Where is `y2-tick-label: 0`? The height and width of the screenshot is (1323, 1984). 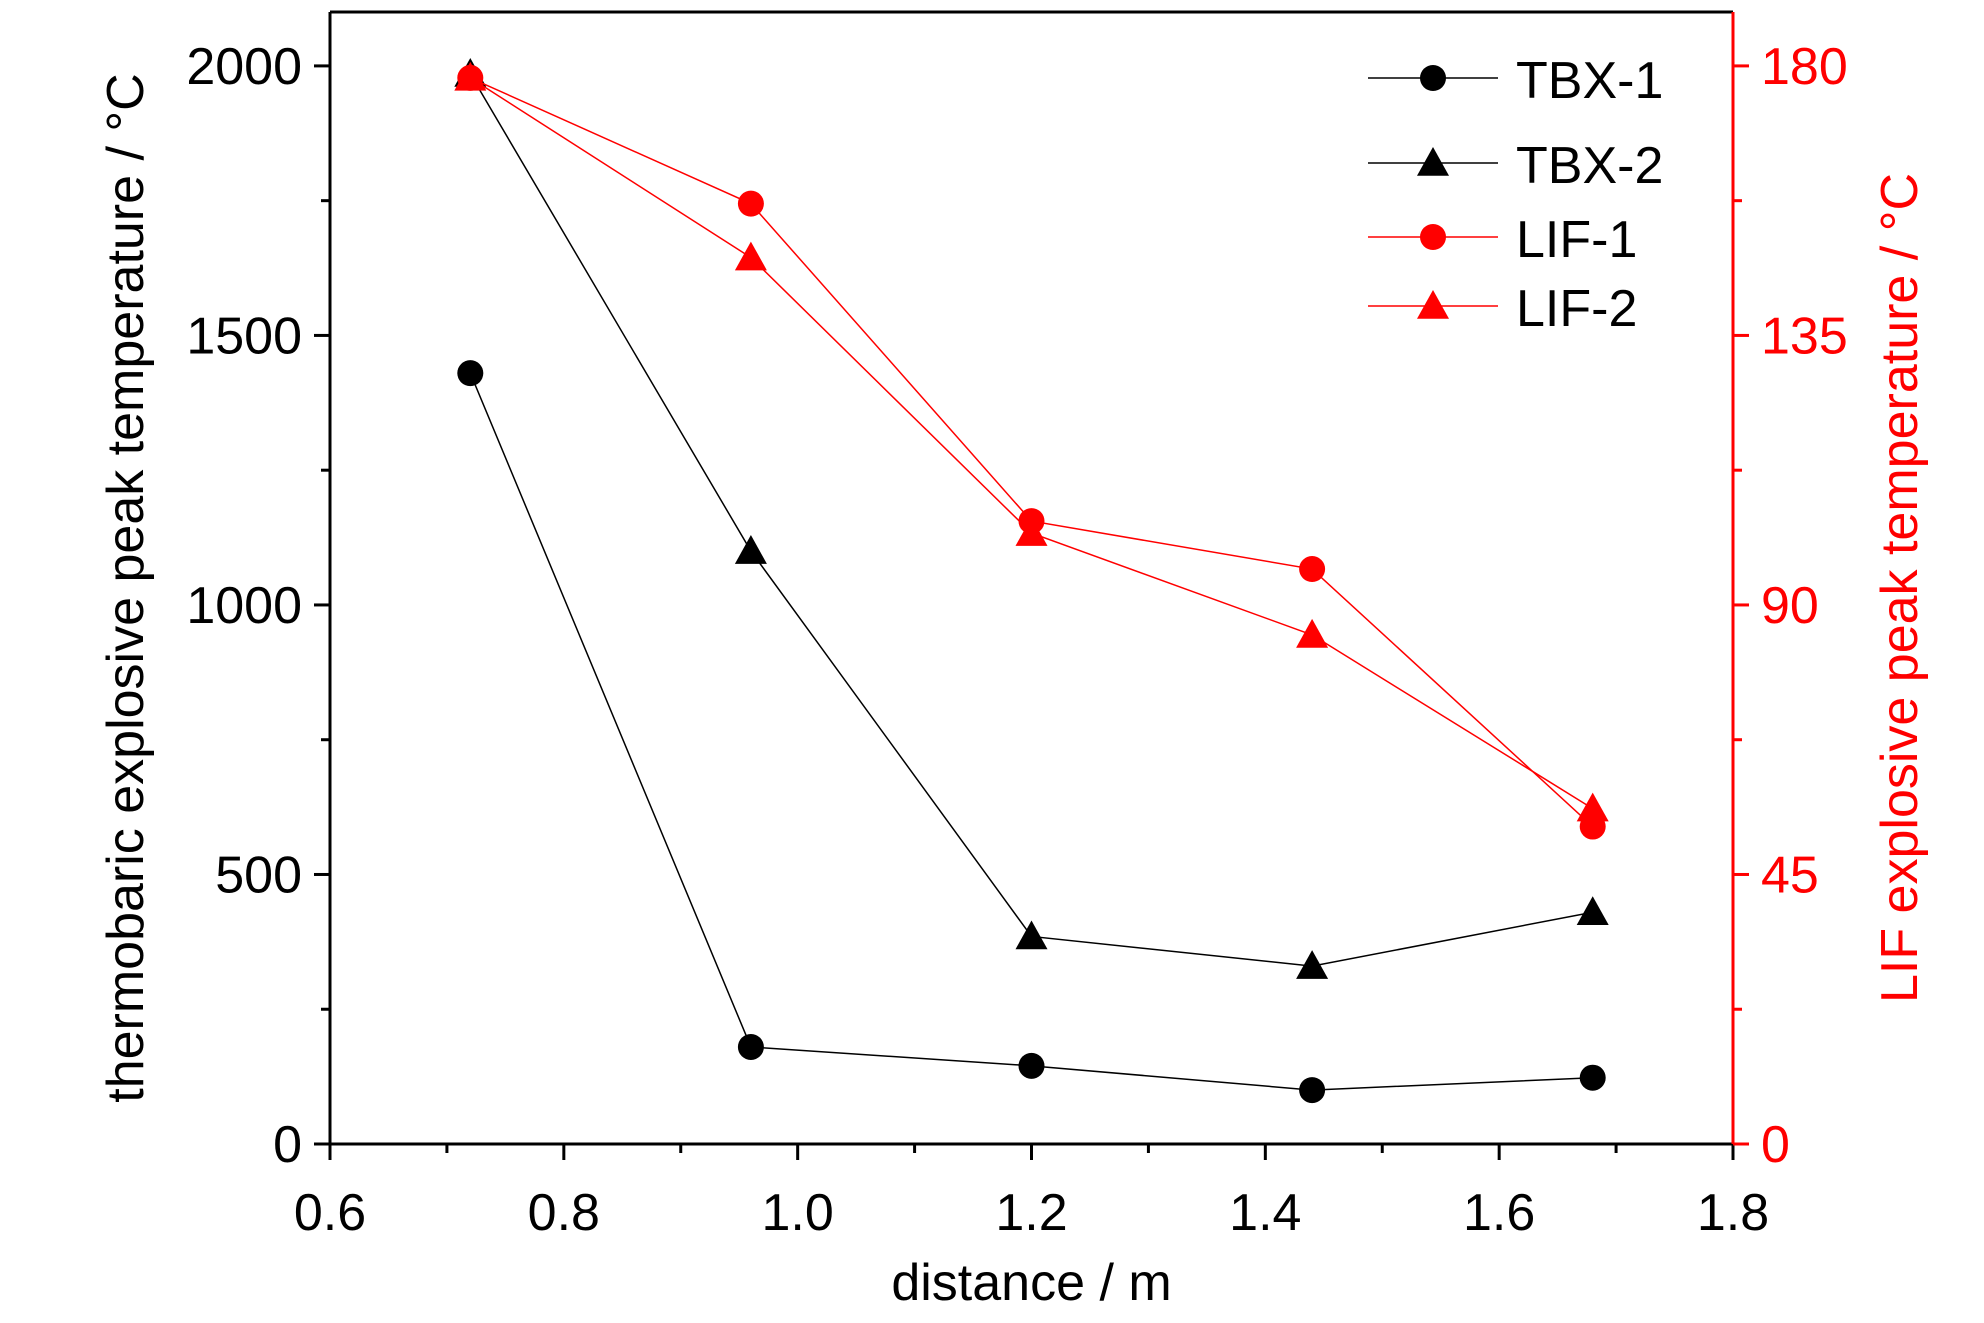
y2-tick-label: 0 is located at coordinates (1775, 1145).